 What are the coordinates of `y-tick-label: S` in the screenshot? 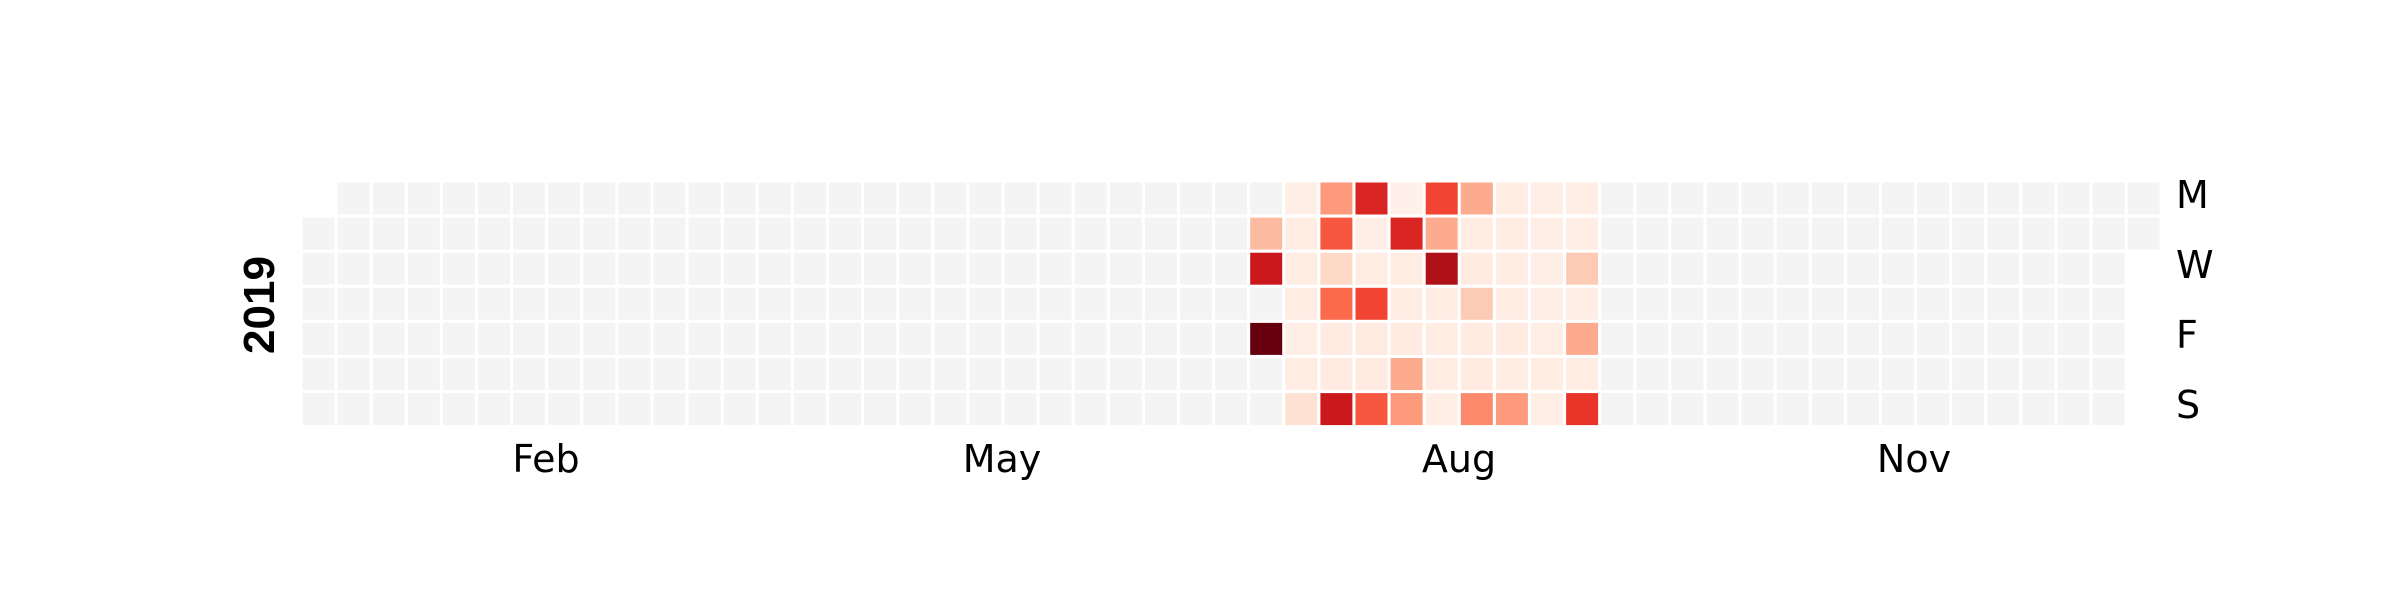 It's located at (2188, 405).